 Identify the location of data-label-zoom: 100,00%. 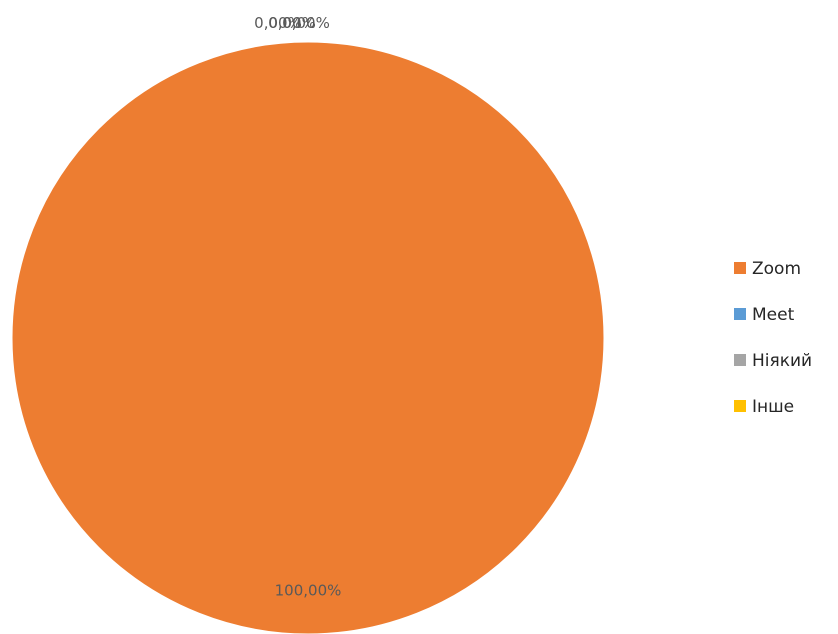
(308, 591).